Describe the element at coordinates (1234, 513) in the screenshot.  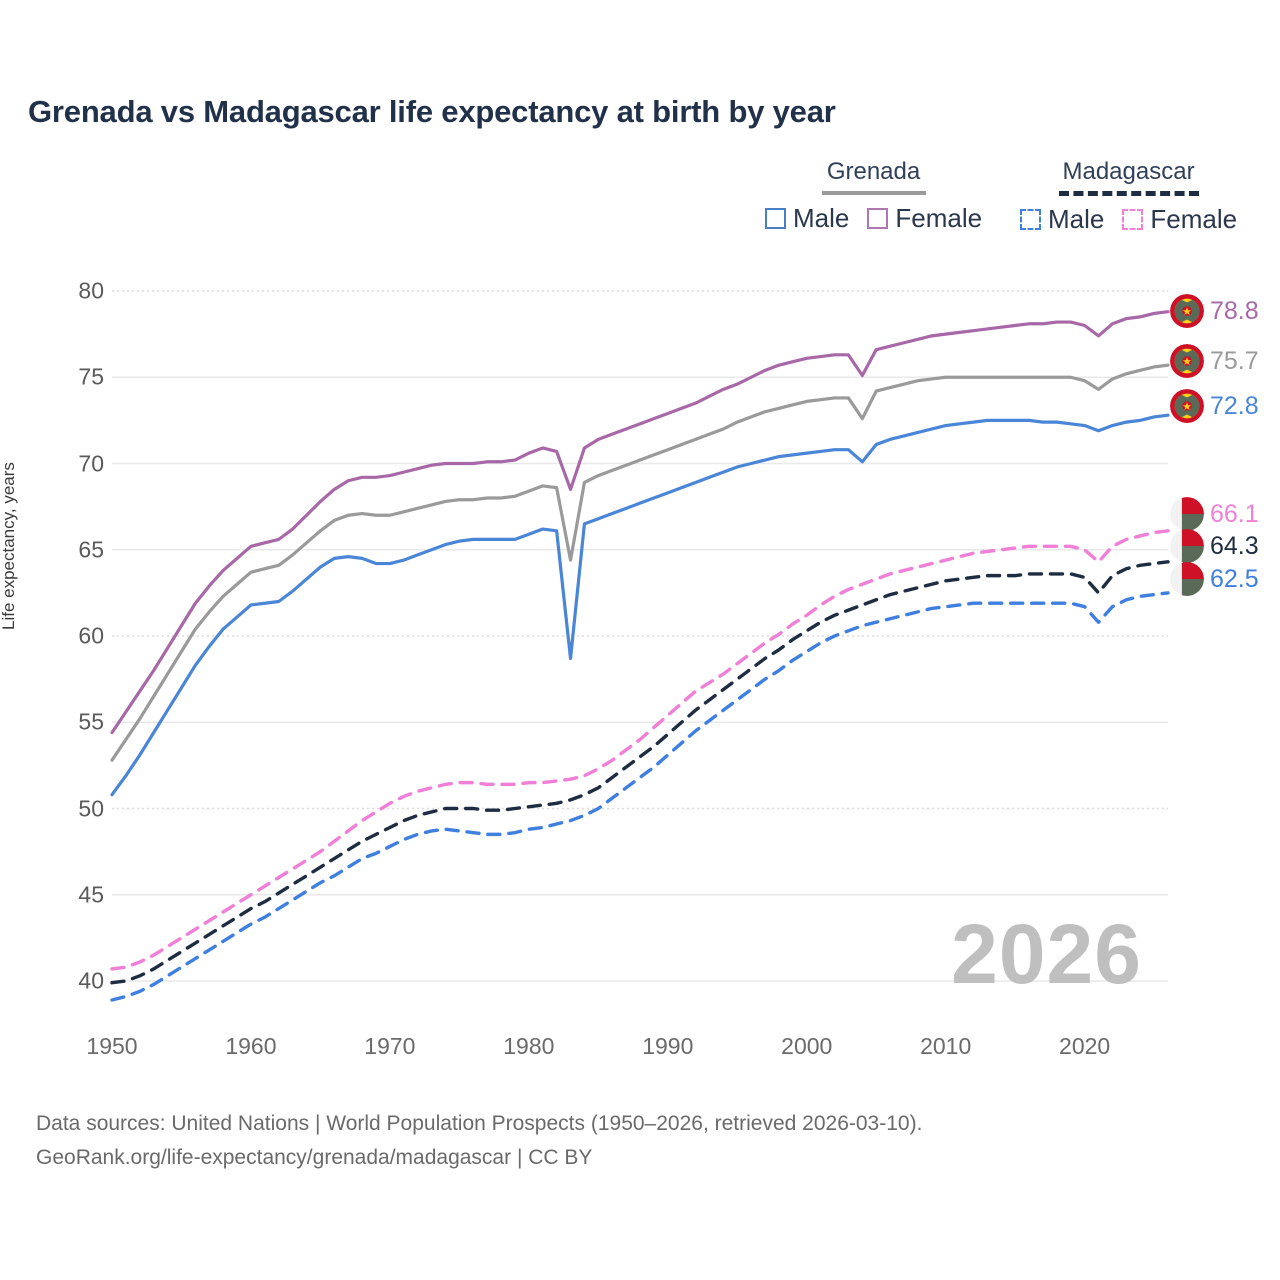
I see `end-value-madagascar-female: 66.1` at that location.